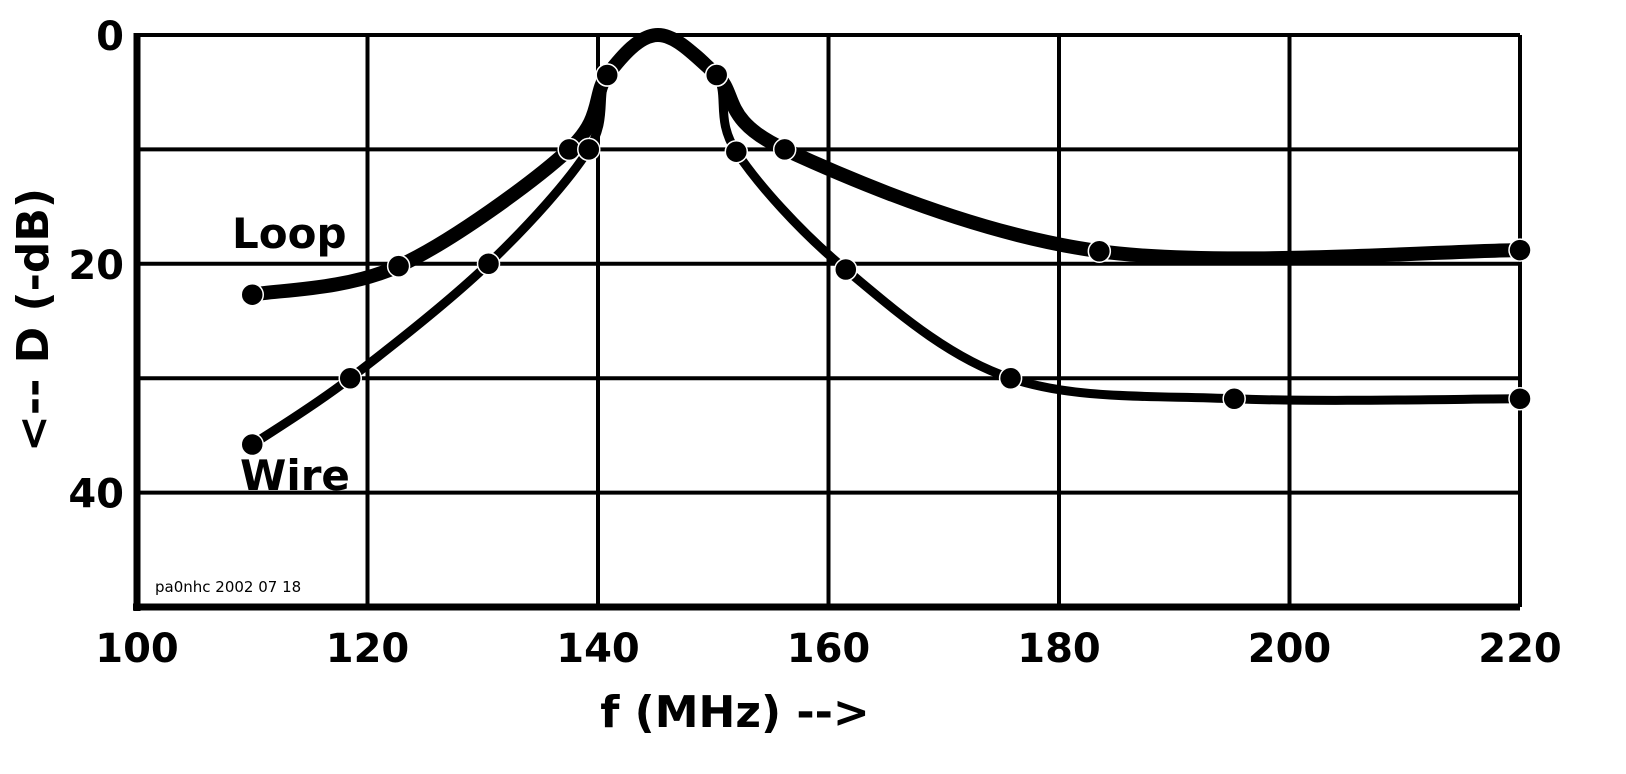 The height and width of the screenshot is (774, 1626). I want to click on x-tick-label: 140, so click(598, 649).